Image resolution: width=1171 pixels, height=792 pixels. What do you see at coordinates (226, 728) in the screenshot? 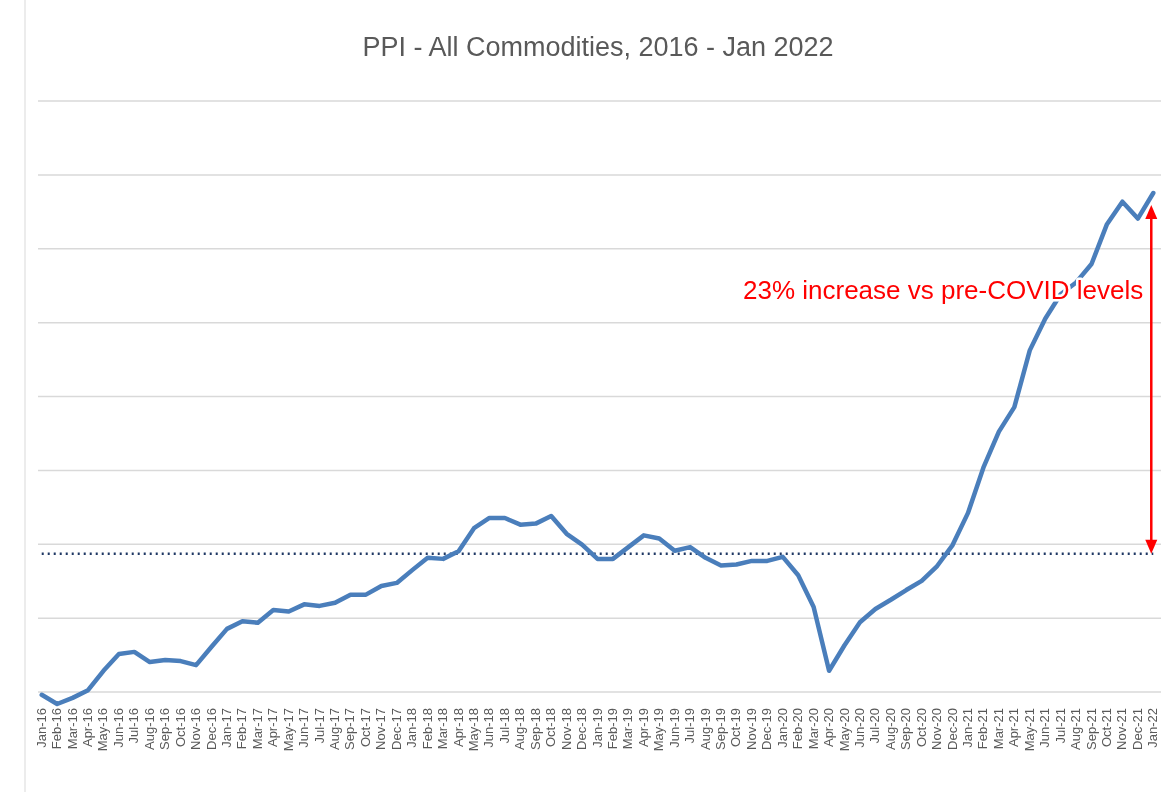
I see `x-tick-label: Jan-17` at bounding box center [226, 728].